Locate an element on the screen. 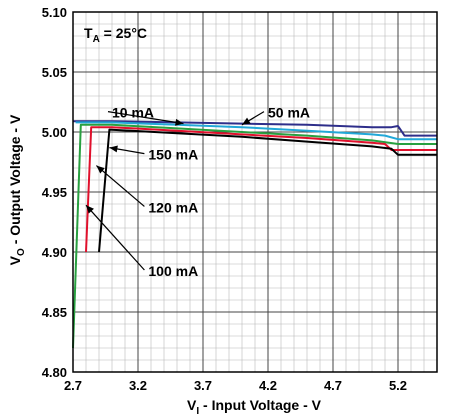 The image size is (450, 419). annotation-150-ma: 150 mA is located at coordinates (173, 155).